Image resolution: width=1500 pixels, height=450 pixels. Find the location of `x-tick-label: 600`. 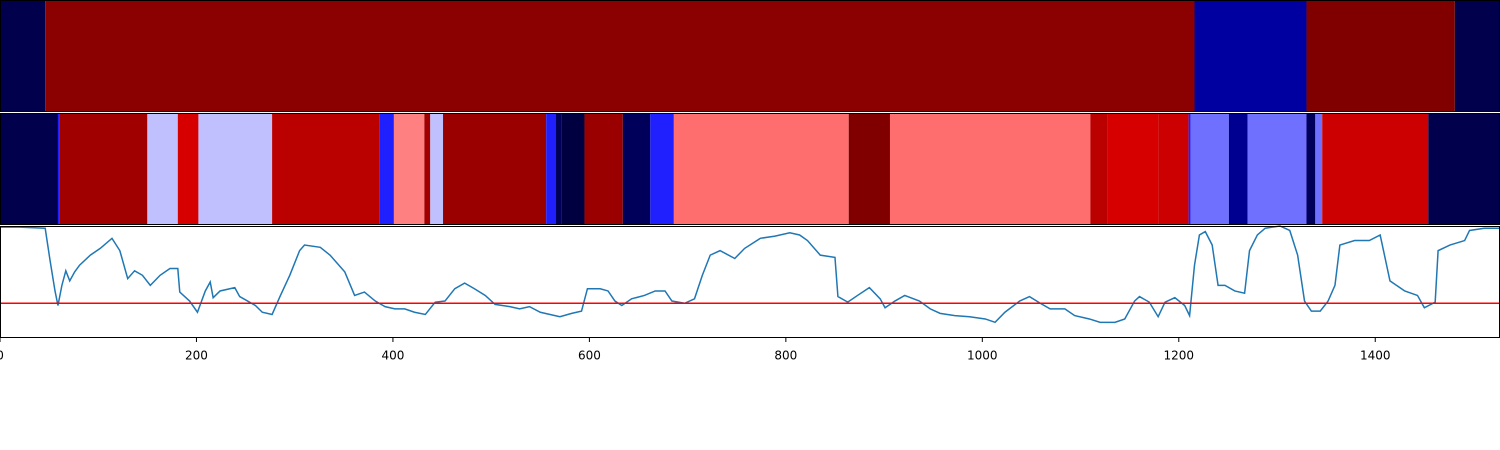

x-tick-label: 600 is located at coordinates (589, 356).